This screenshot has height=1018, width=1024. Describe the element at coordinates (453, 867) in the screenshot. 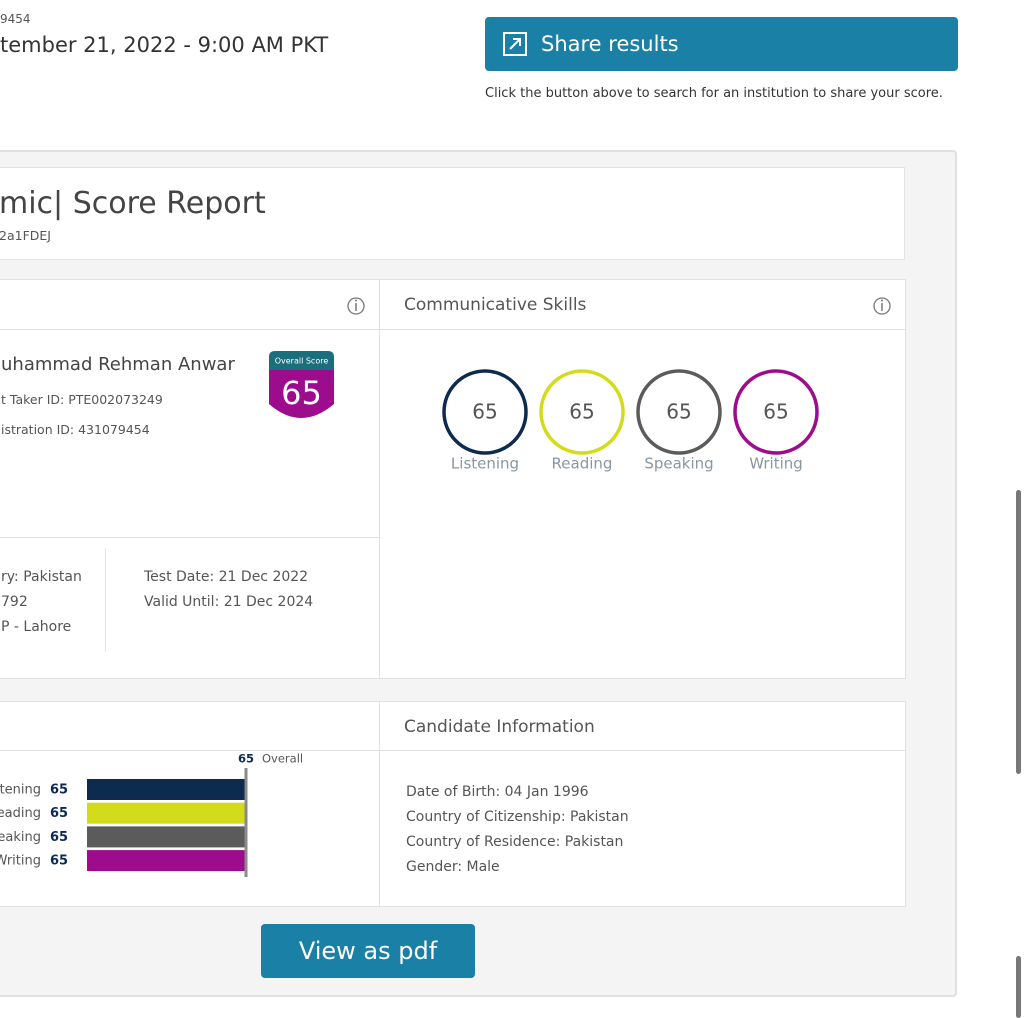

I see `info-line: Gender: Male` at that location.